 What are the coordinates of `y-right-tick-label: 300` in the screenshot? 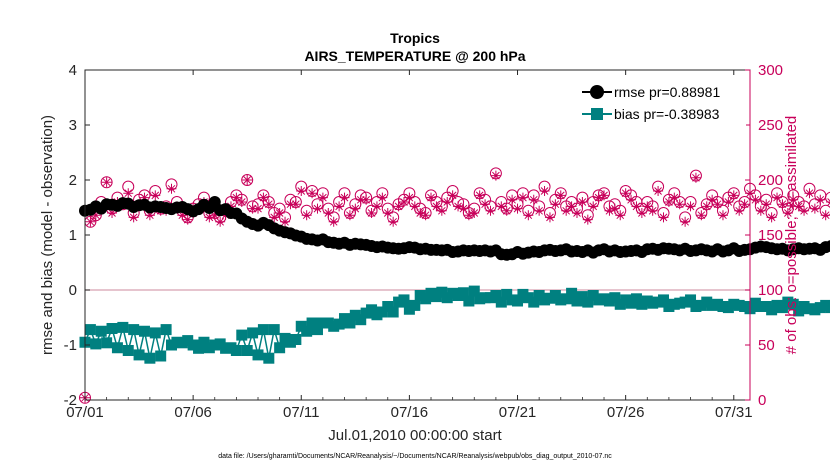 It's located at (770, 70).